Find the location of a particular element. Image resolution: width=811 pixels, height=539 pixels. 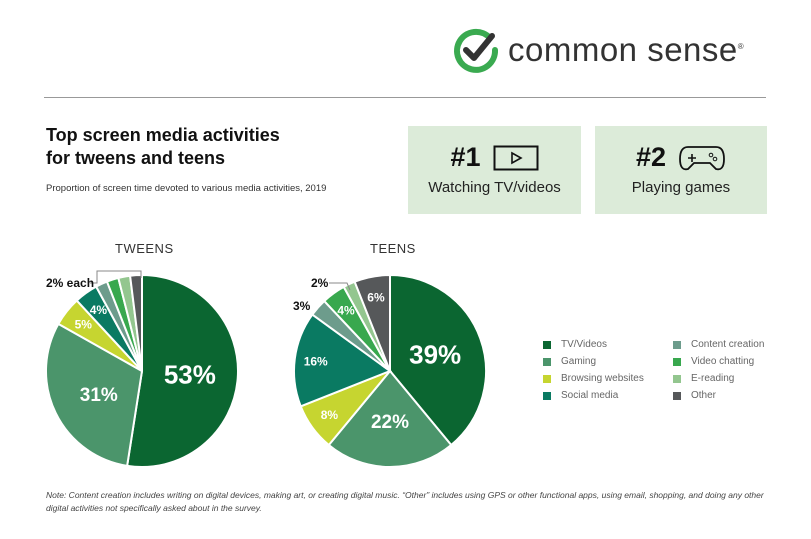

rank-card-1: #1 Watching TV/videos is located at coordinates (494, 170).